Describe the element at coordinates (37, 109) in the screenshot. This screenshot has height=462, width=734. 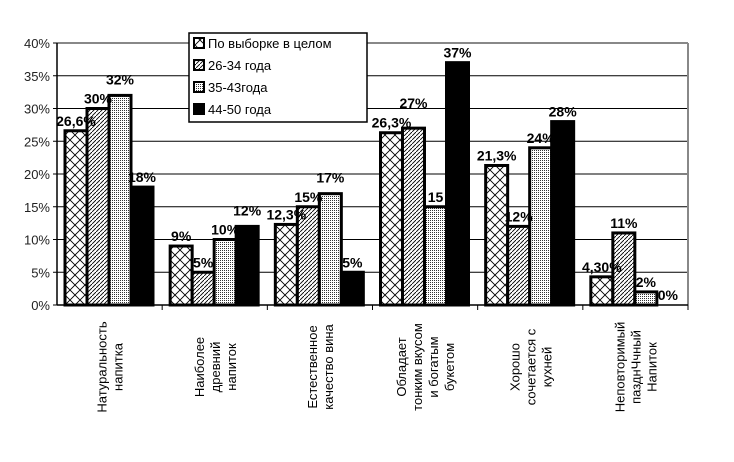
I see `y-tick-label: 30%` at that location.